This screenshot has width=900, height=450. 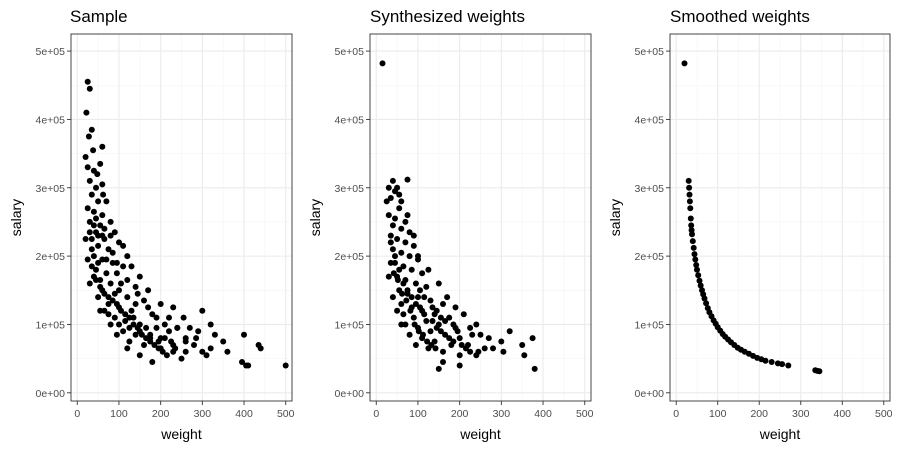 What do you see at coordinates (350, 52) in the screenshot?
I see `y-tick-label: 5e+05` at bounding box center [350, 52].